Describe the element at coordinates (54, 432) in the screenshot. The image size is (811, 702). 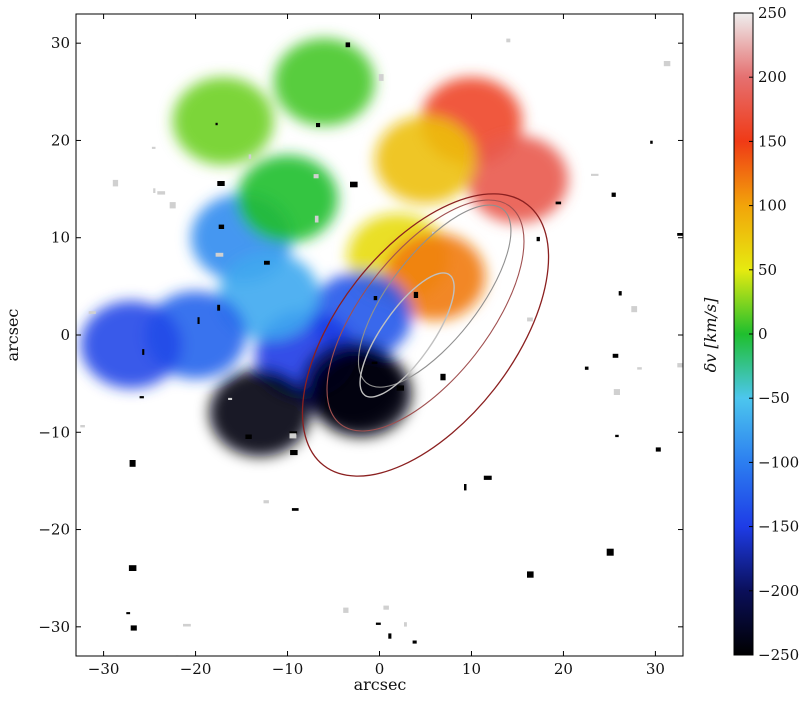
I see `y-tick-label: −10` at that location.